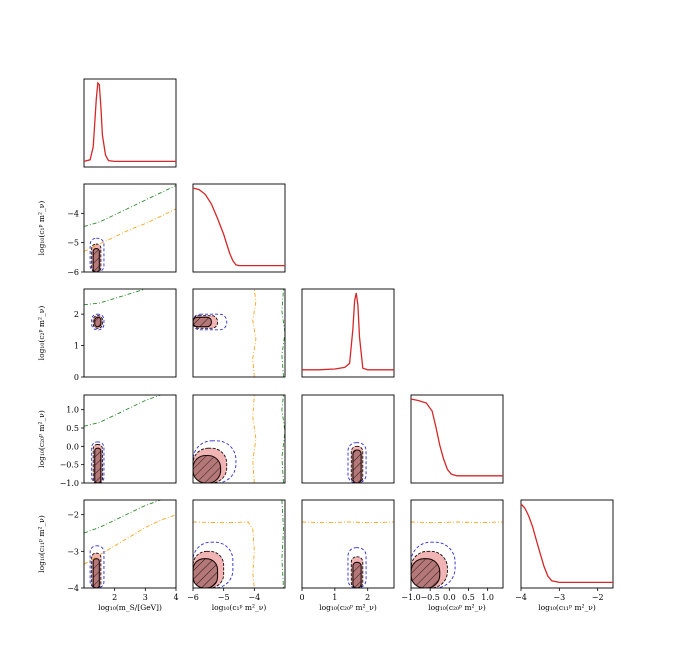 This screenshot has height=660, width=682. I want to click on y-tick-label: −0.5, so click(69, 465).